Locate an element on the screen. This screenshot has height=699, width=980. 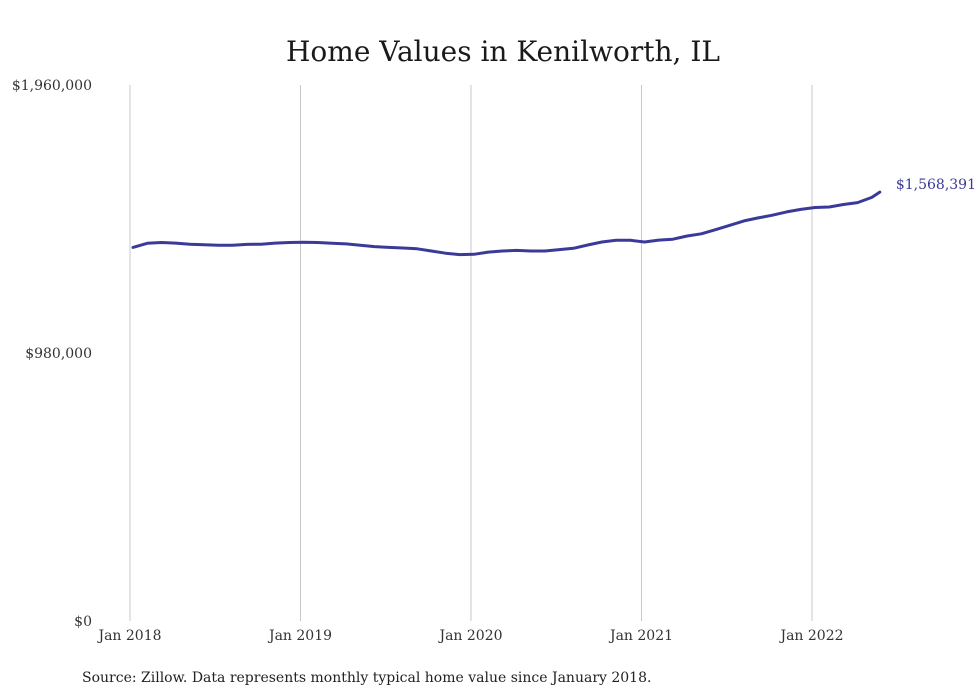
series-line-home-value is located at coordinates (506, 223).